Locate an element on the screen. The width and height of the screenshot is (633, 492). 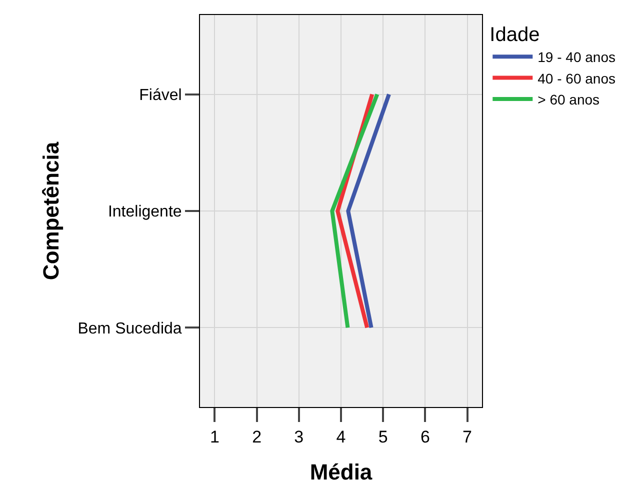
x-tick-label: 1 is located at coordinates (215, 436).